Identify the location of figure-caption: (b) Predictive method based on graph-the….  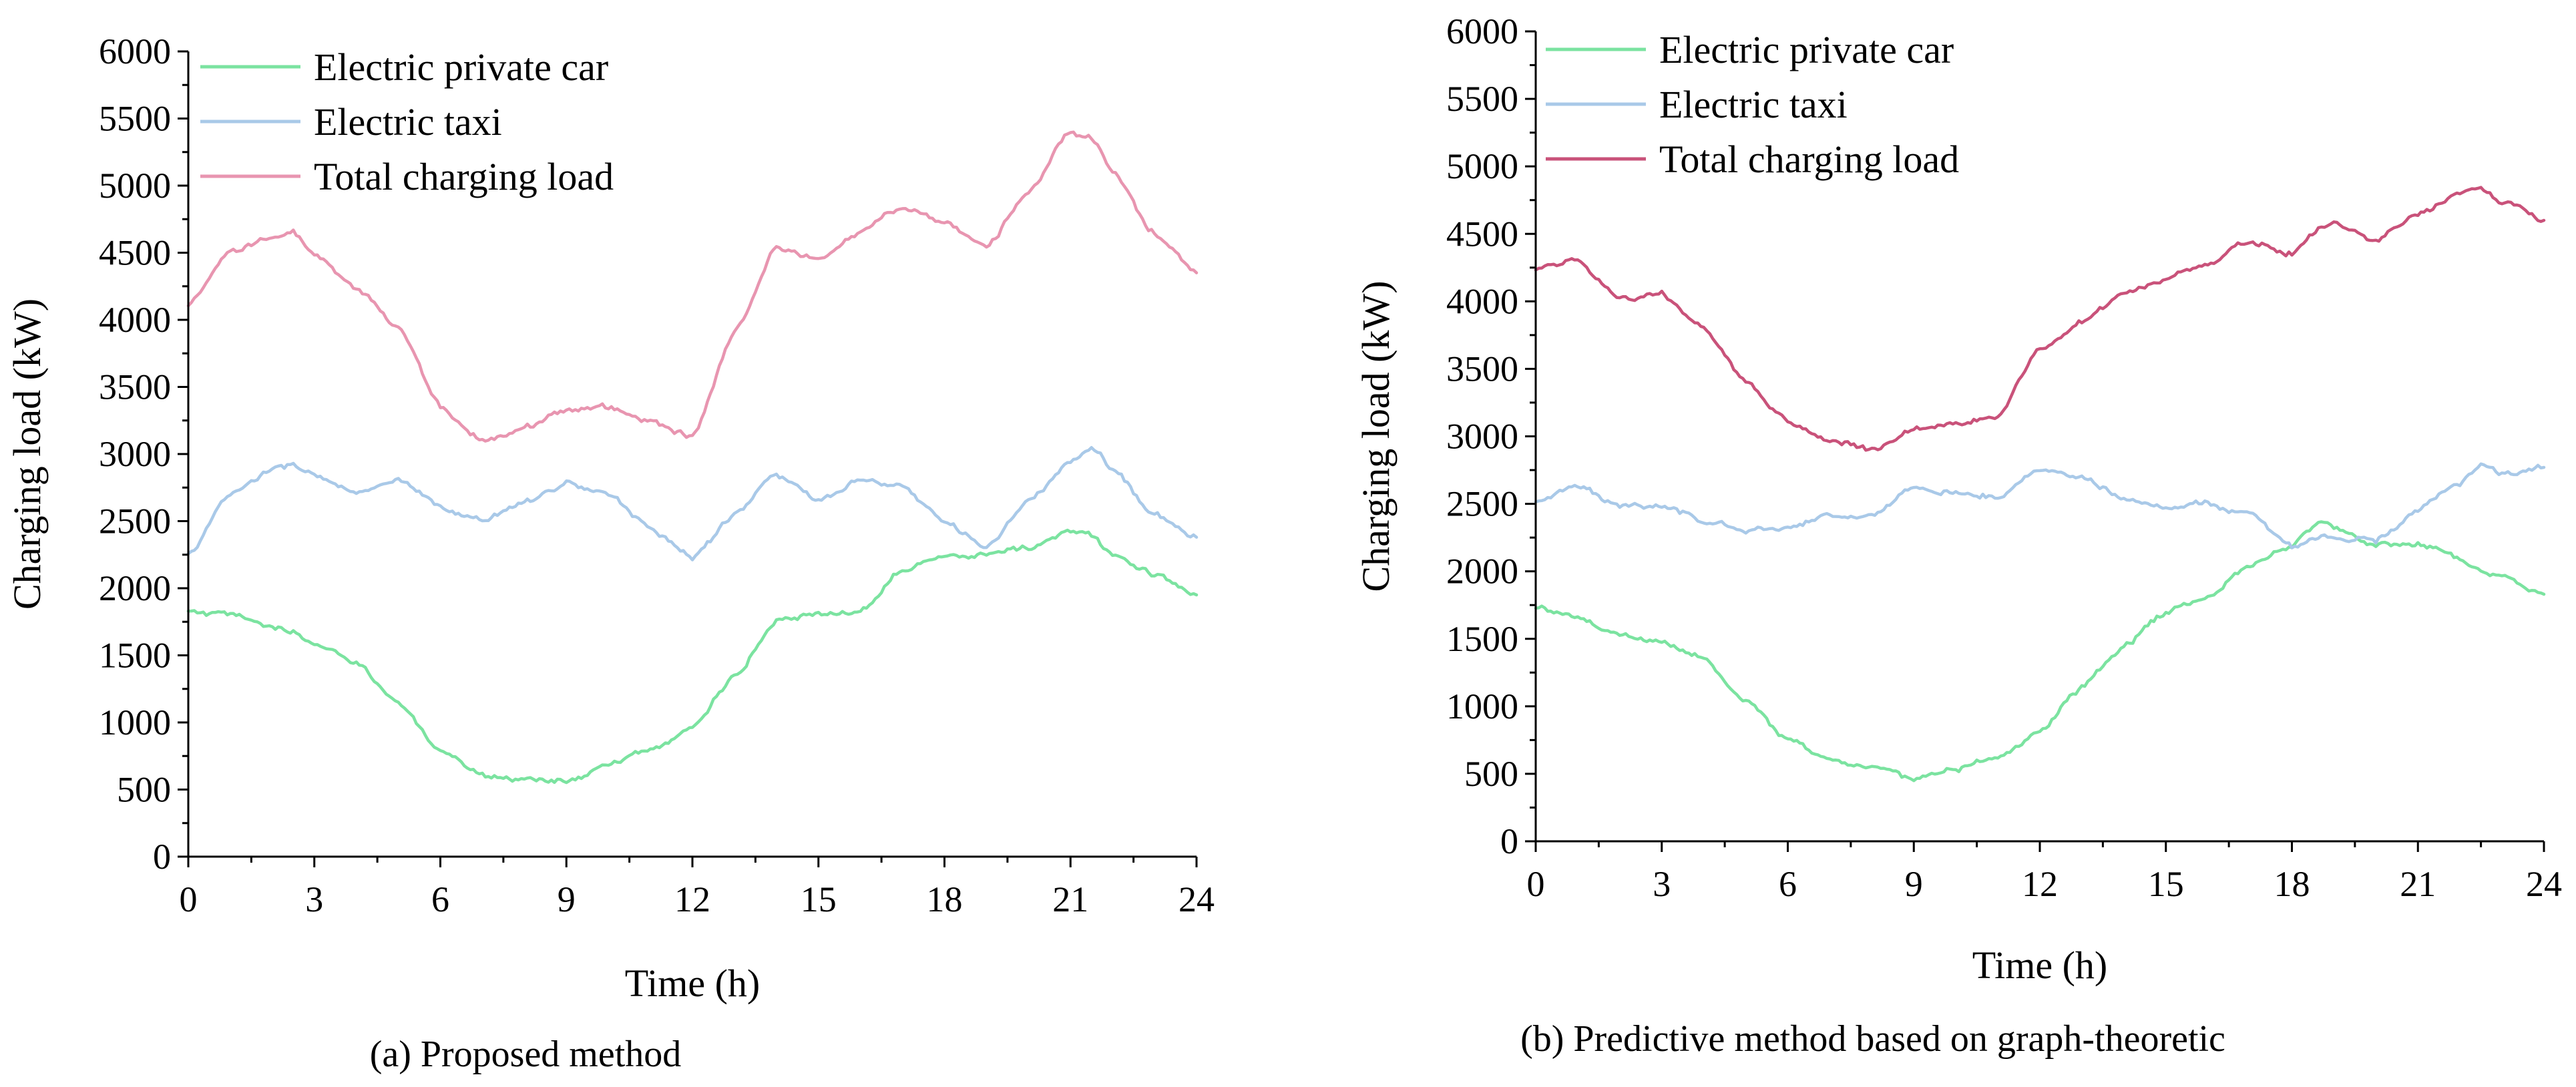
(1873, 1039).